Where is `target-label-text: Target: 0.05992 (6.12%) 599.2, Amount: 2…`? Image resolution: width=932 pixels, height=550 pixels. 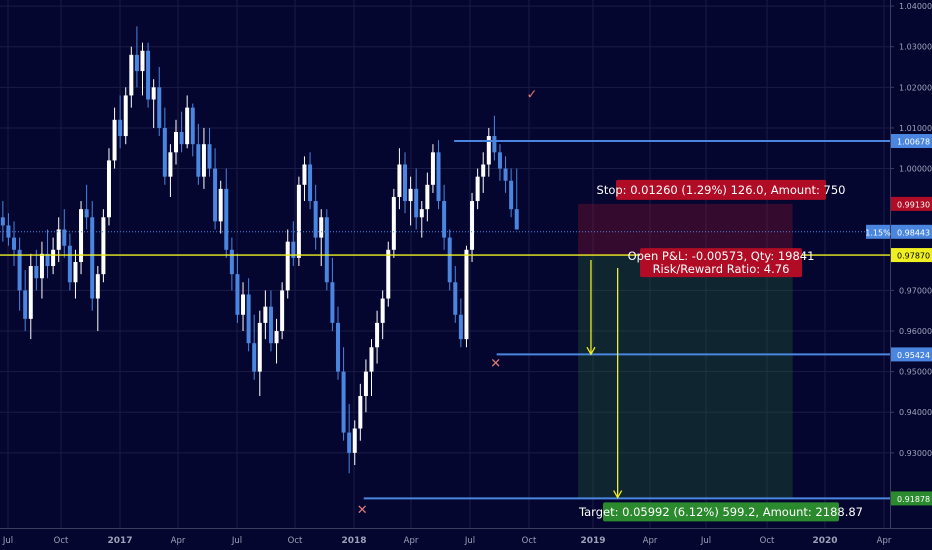
target-label-text: Target: 0.05992 (6.12%) 599.2, Amount: 2… is located at coordinates (720, 512).